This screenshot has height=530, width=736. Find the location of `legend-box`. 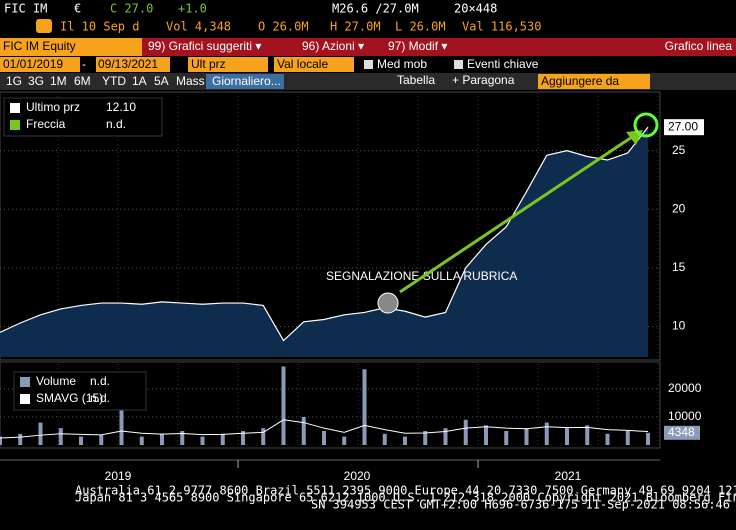

legend-box is located at coordinates (80, 391).